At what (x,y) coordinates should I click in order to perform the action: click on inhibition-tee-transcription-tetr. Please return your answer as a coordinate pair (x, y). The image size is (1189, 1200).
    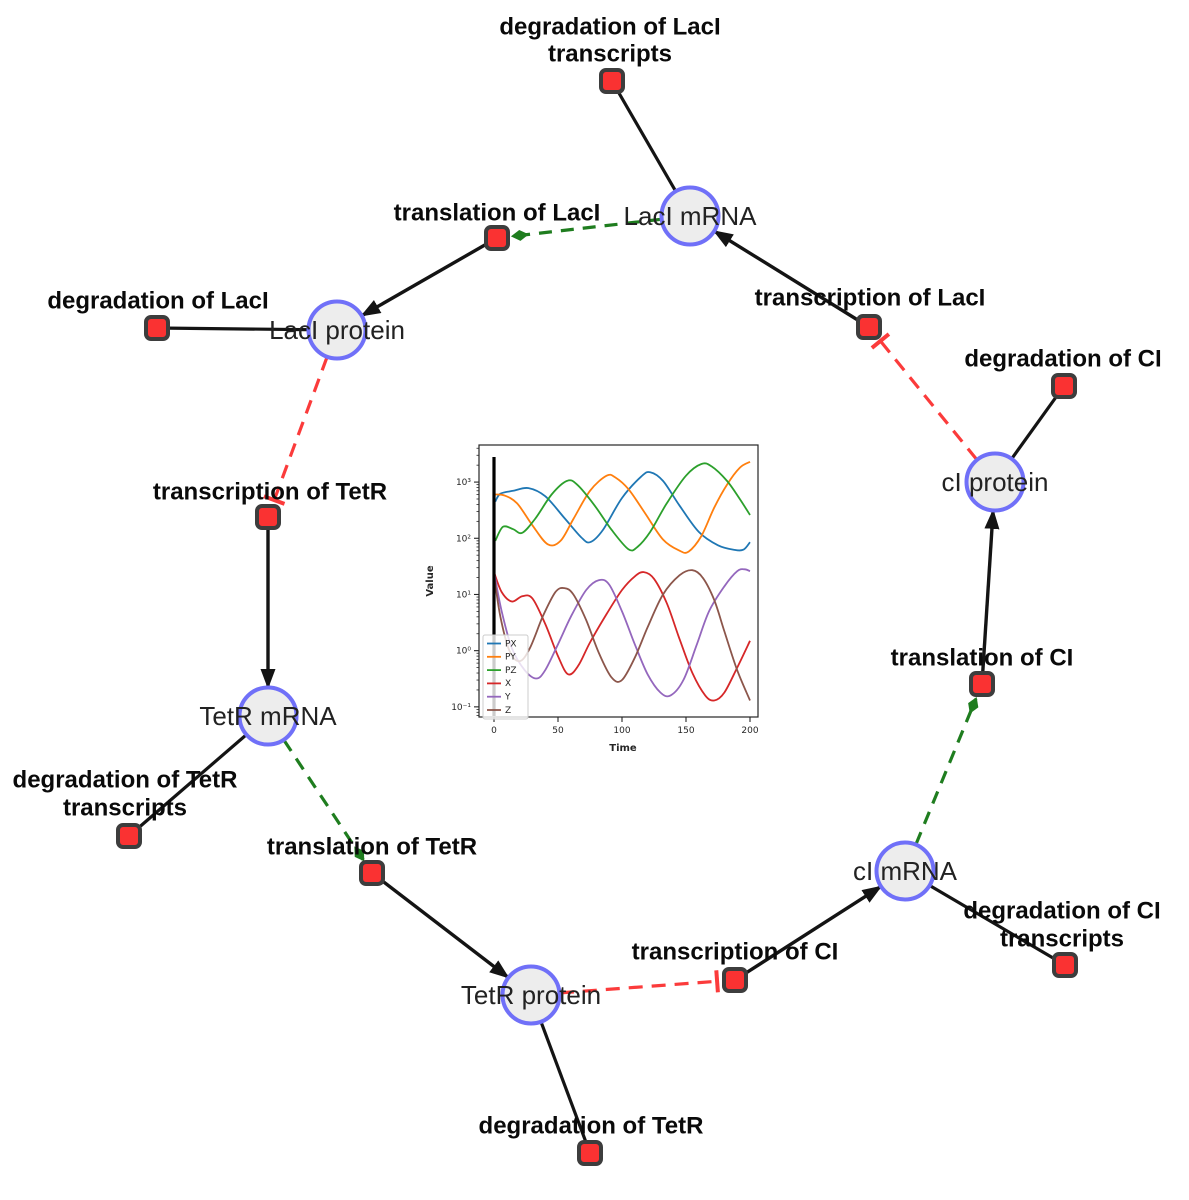
    Looking at the image, I should click on (274, 500).